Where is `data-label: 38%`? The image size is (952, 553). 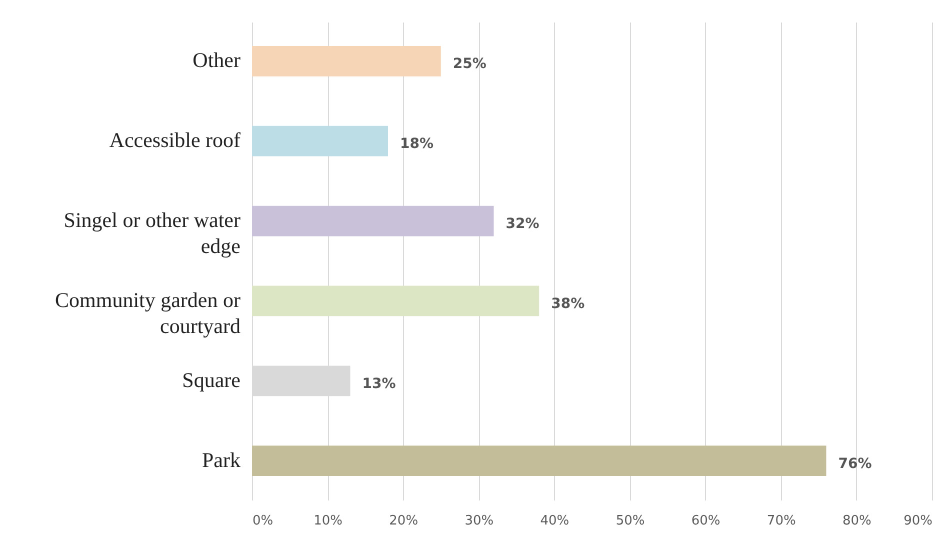 data-label: 38% is located at coordinates (568, 304).